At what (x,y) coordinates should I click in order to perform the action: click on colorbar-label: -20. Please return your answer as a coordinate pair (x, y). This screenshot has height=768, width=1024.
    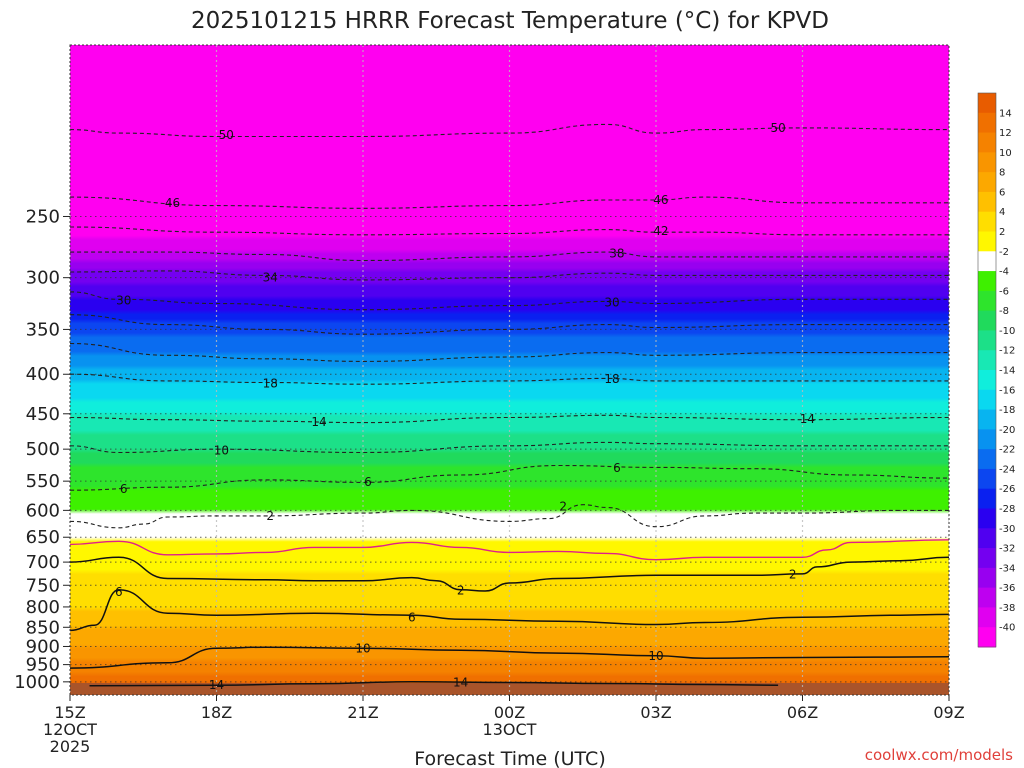
    Looking at the image, I should click on (1007, 430).